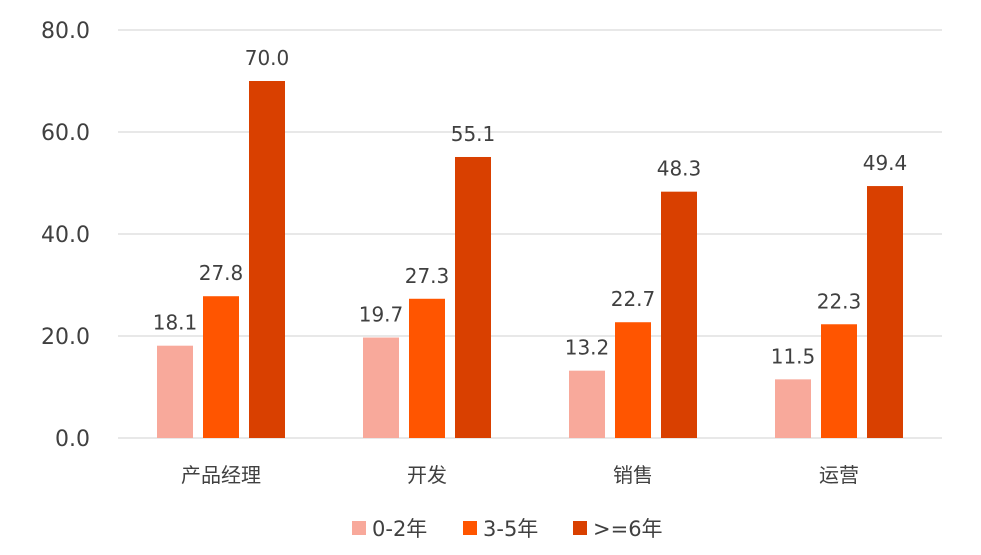 The image size is (981, 555). I want to click on bar-data-label: 49.4, so click(885, 163).